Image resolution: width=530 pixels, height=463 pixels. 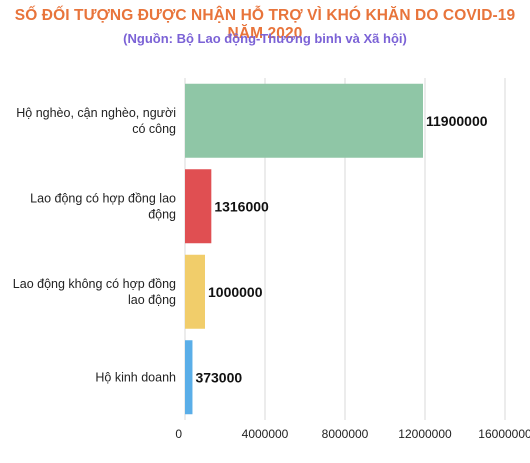 What do you see at coordinates (94, 284) in the screenshot?
I see `category-label-2-0: Lao động không có hợp đồng` at bounding box center [94, 284].